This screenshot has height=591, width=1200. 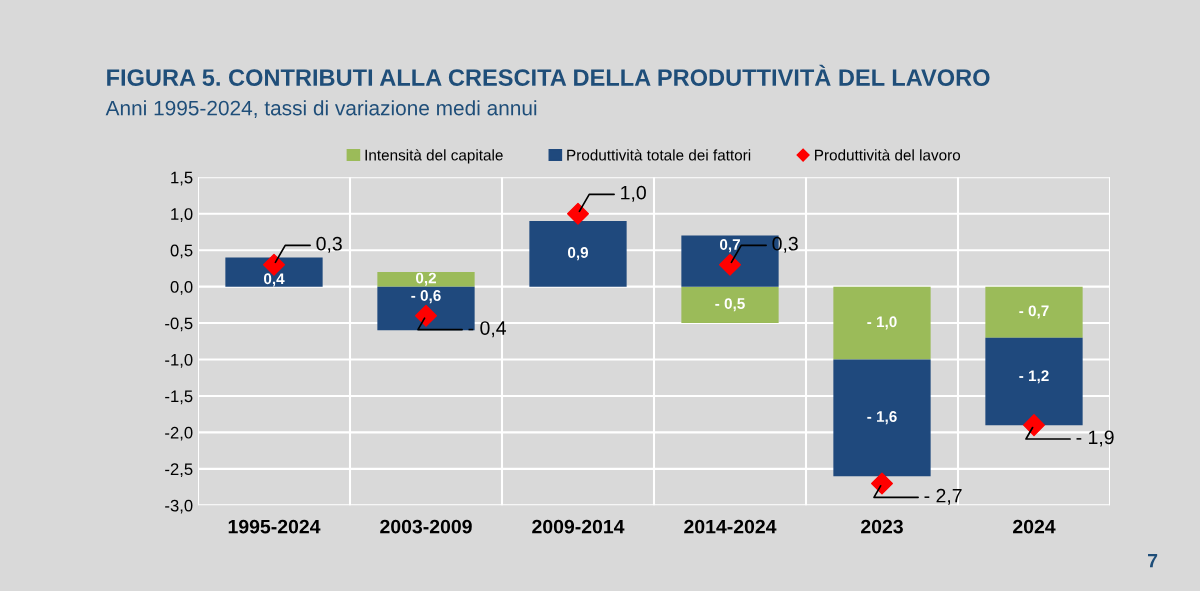 What do you see at coordinates (659, 155) in the screenshot?
I see `legend-label: Produttività totale dei fattori` at bounding box center [659, 155].